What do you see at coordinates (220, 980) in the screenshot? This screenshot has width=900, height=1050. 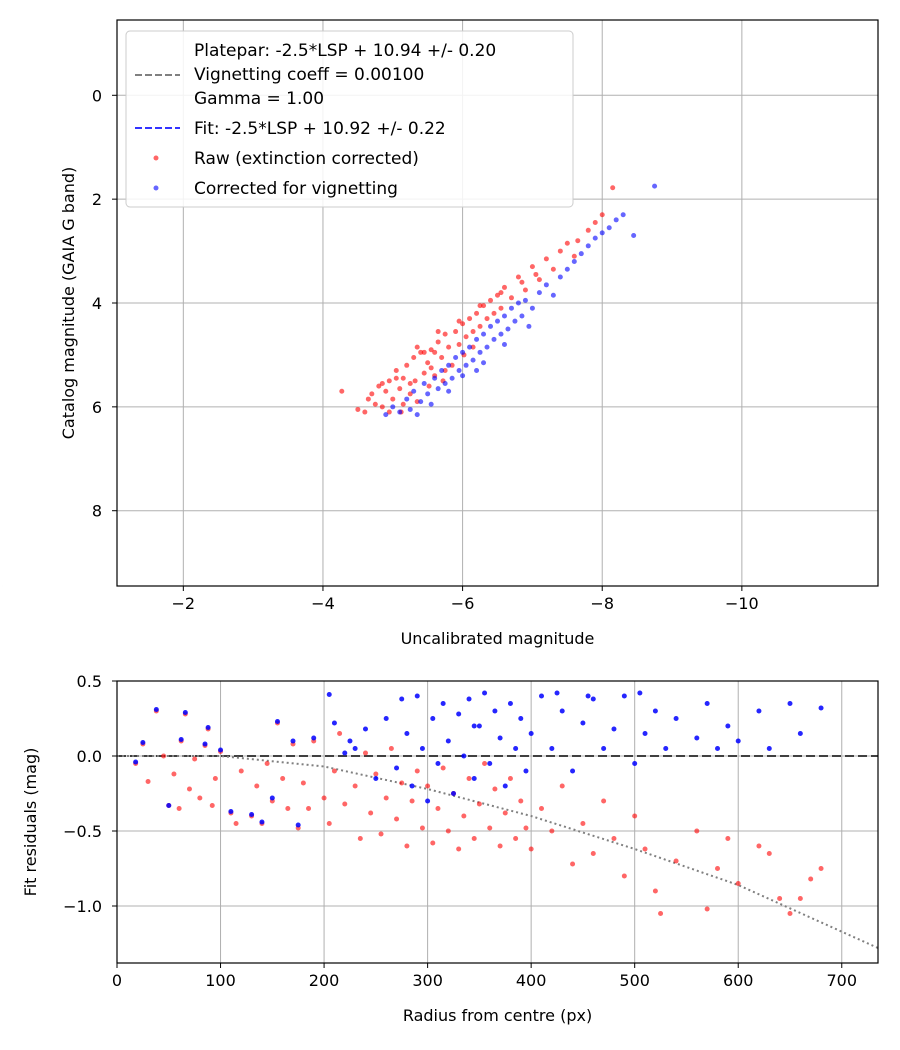 I see `bottom-xtick-label: 100` at bounding box center [220, 980].